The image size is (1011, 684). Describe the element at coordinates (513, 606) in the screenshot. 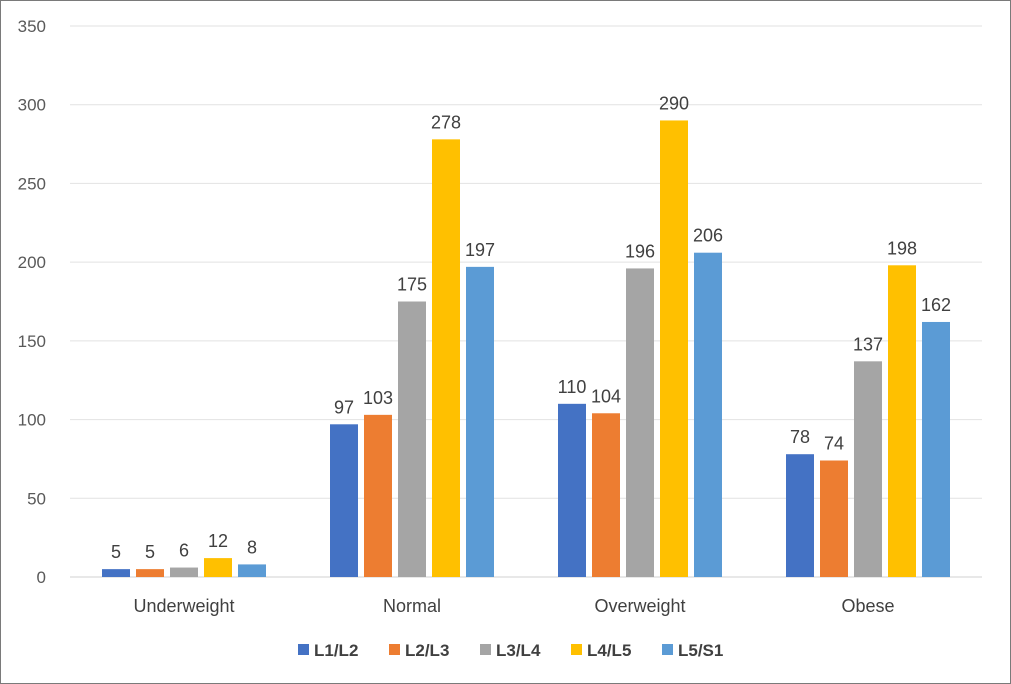

I see `x-axis-category-labels: Underweight Normal Overweight Obese` at that location.